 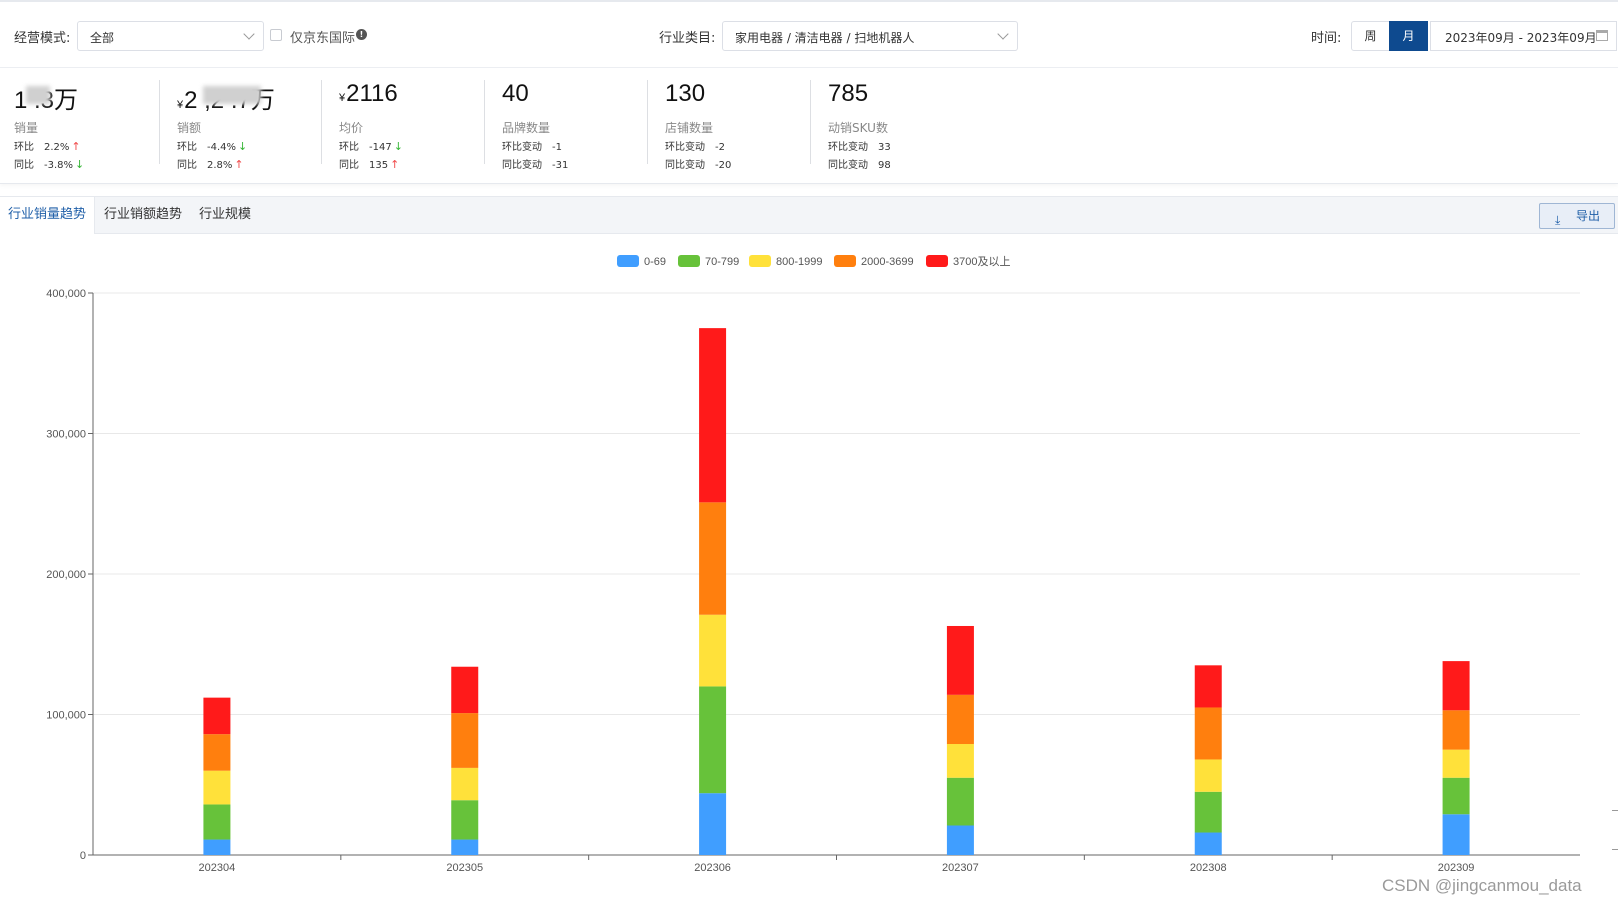 What do you see at coordinates (379, 165) in the screenshot?
I see `kpi-yoy-value: 135` at bounding box center [379, 165].